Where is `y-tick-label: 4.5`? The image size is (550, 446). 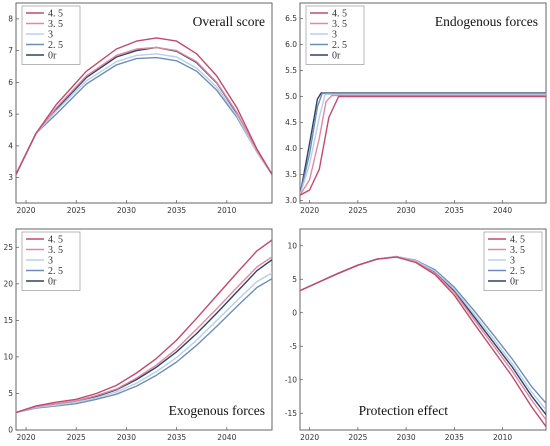
y-tick-label: 4.5 is located at coordinates (291, 122).